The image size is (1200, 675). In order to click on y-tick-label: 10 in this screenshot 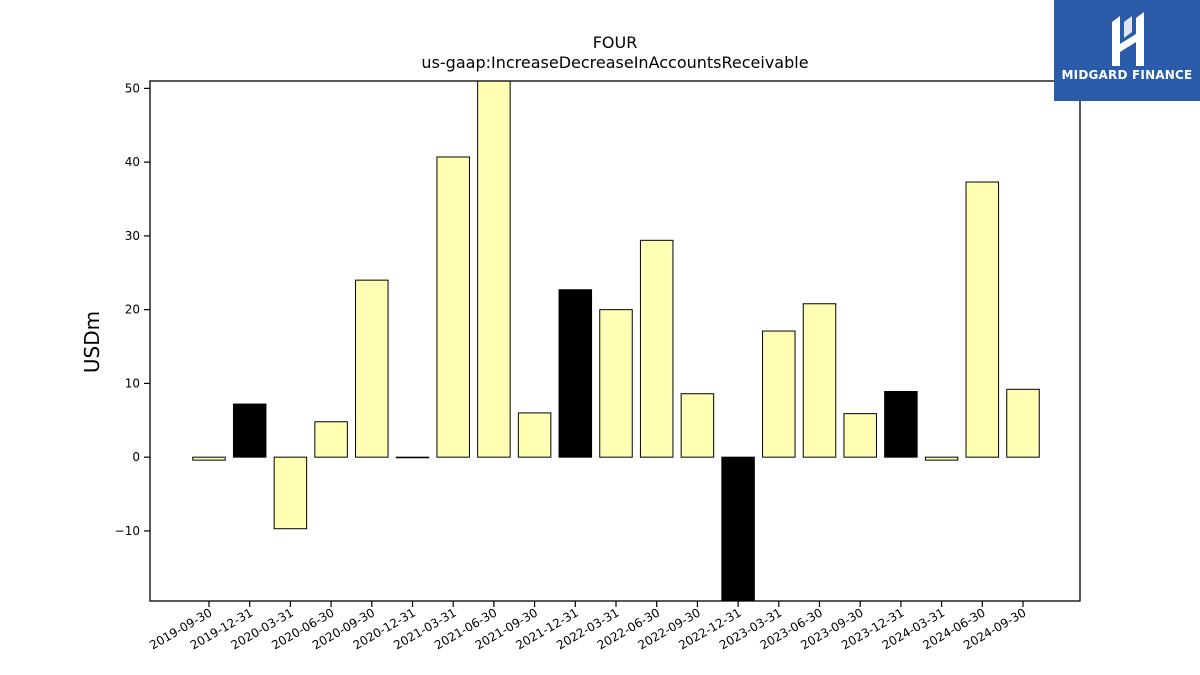, I will do `click(132, 383)`.